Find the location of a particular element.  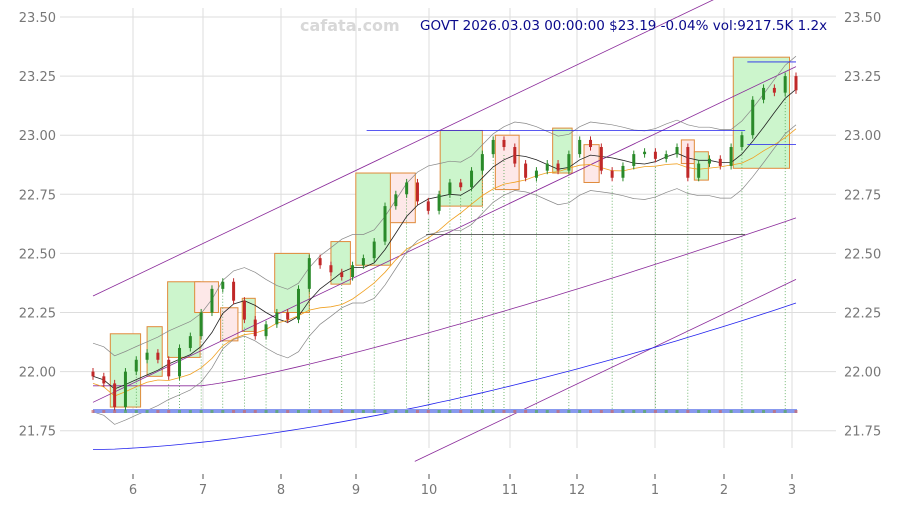

y-tick-right: 22.25 is located at coordinates (862, 314).